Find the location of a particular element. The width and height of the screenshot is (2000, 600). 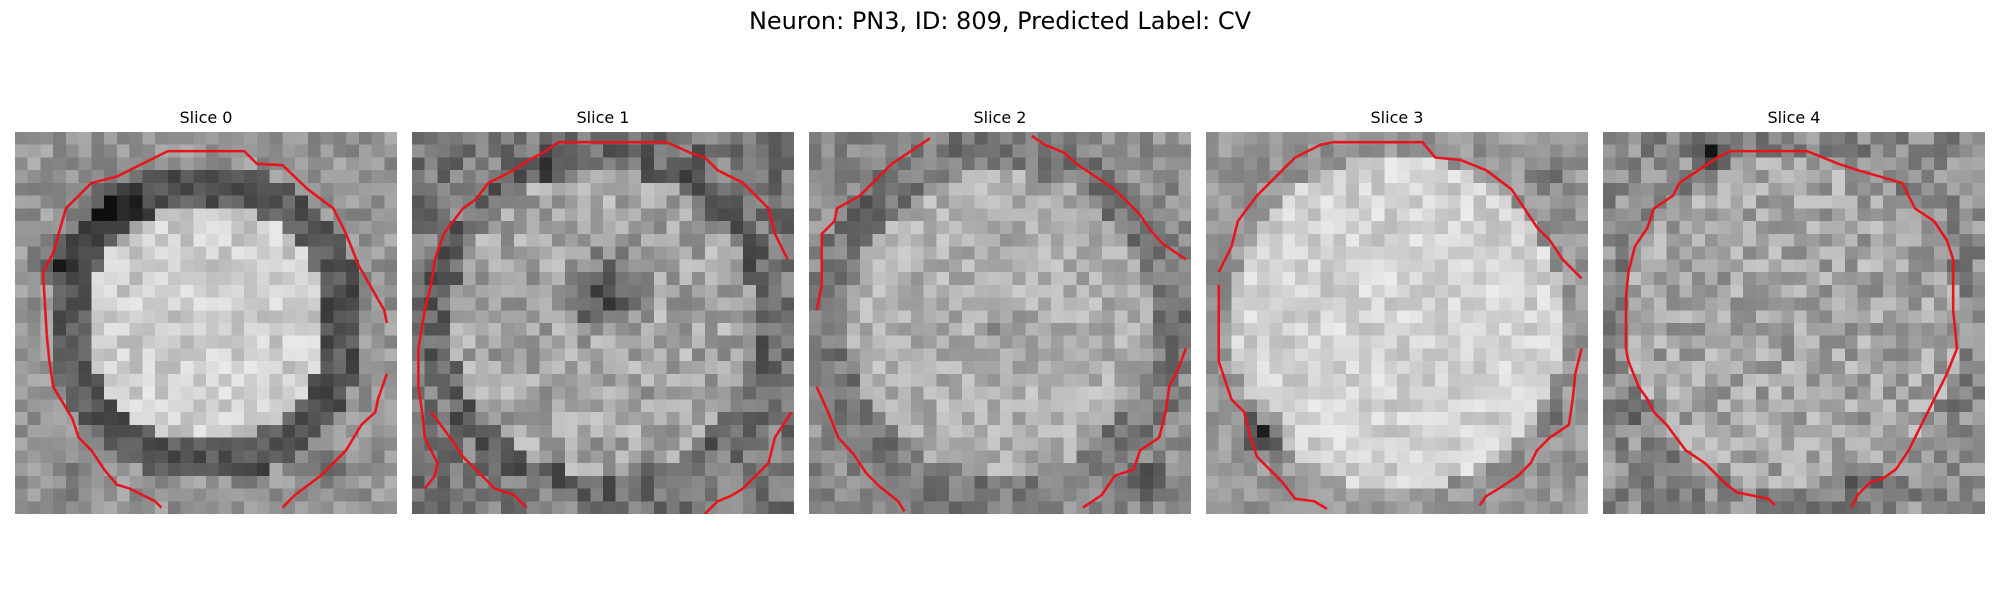

slice-panel-0: Slice 0 is located at coordinates (206, 311).